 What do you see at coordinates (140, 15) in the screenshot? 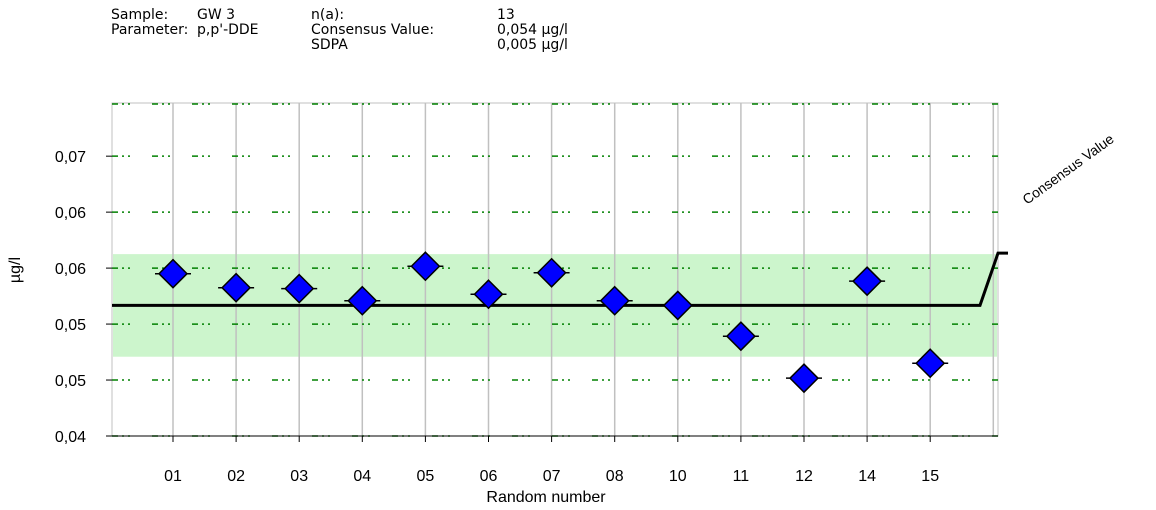
I see `sample-label: Sample:` at bounding box center [140, 15].